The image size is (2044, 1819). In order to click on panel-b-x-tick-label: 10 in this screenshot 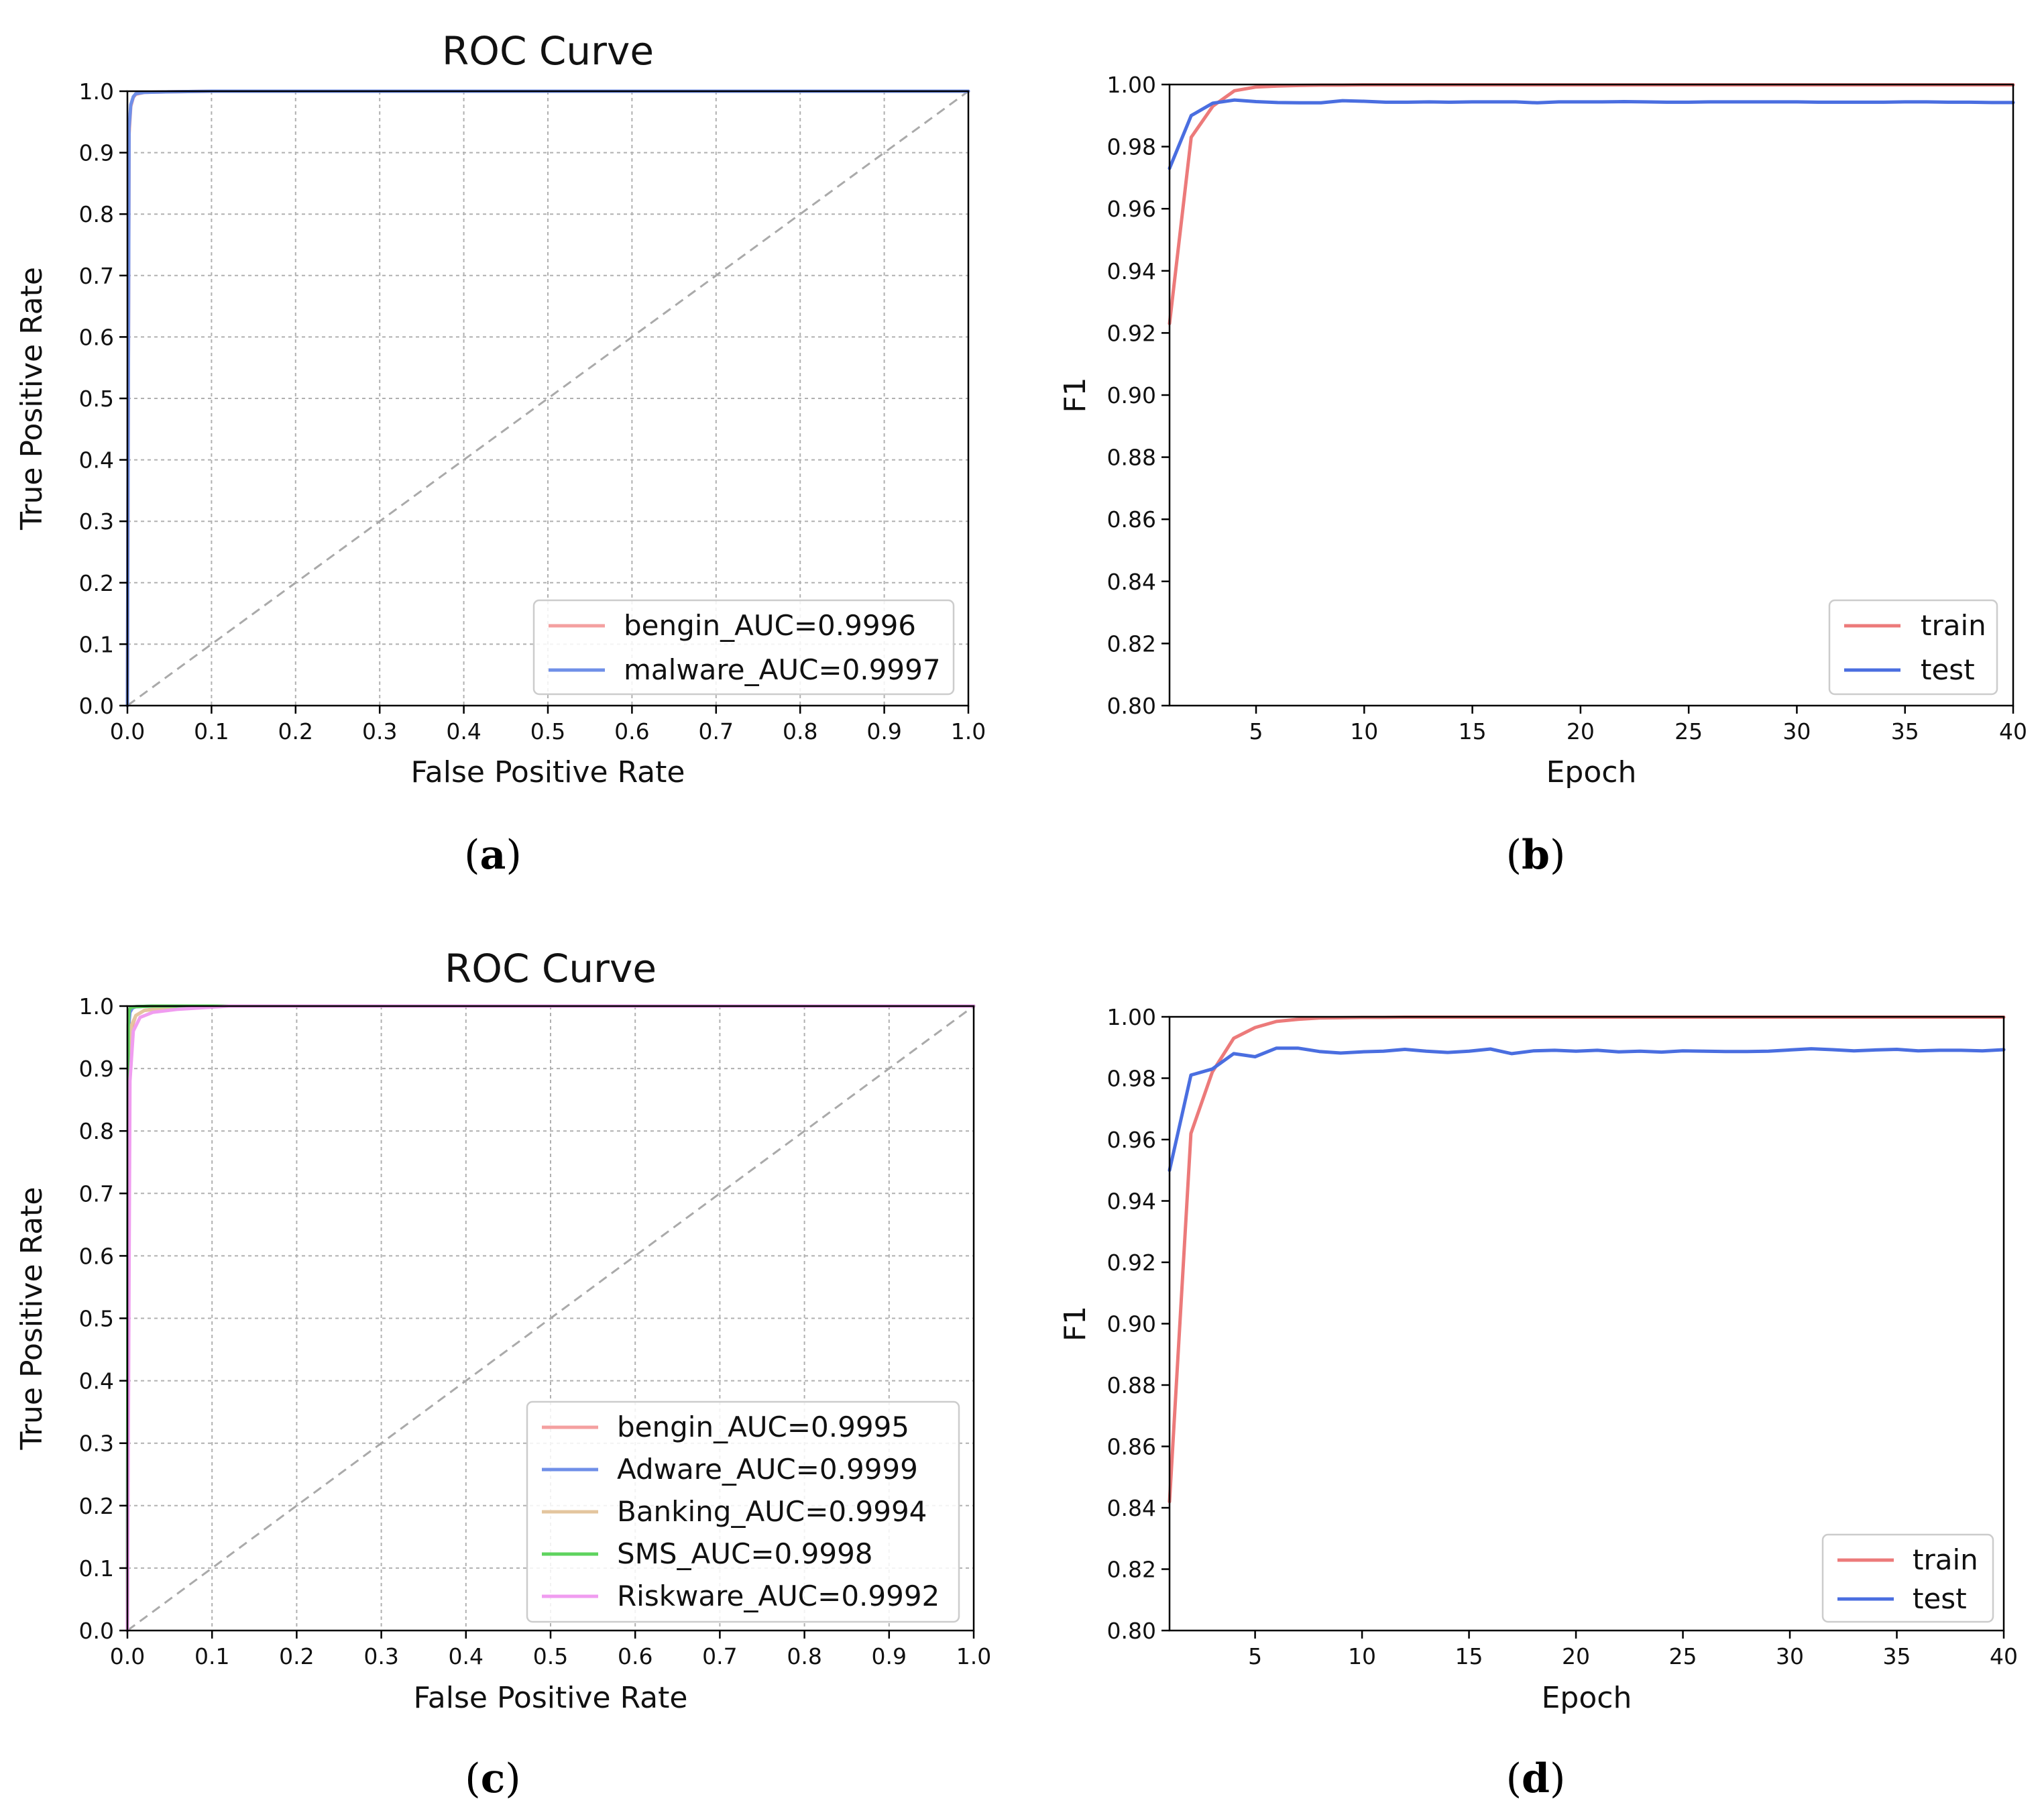, I will do `click(1364, 731)`.